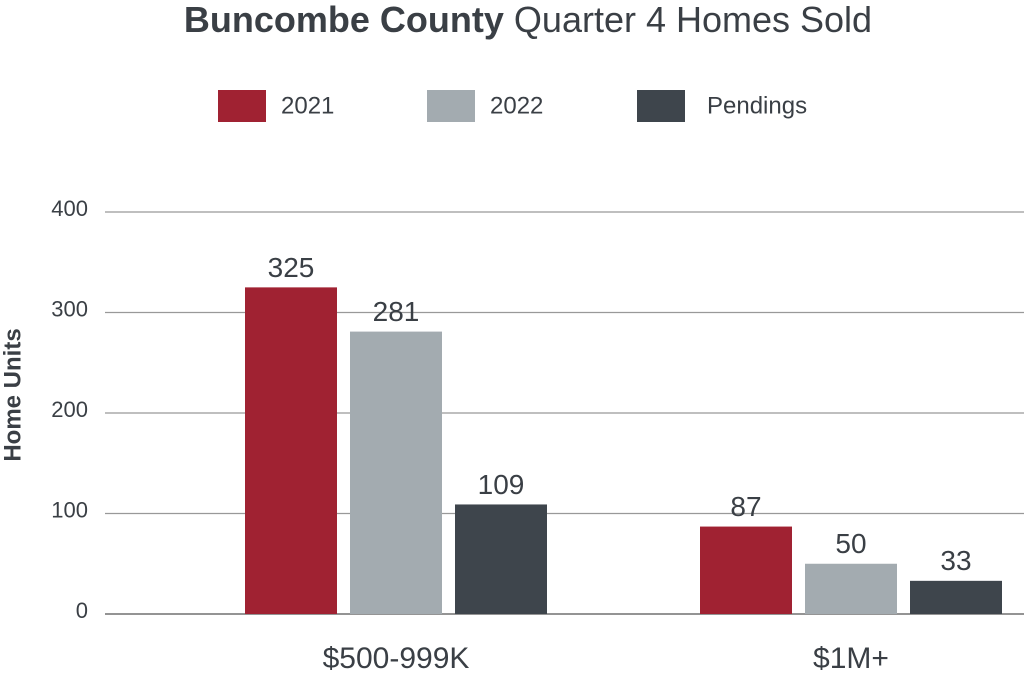  I want to click on y-tick-label: 0, so click(82, 610).